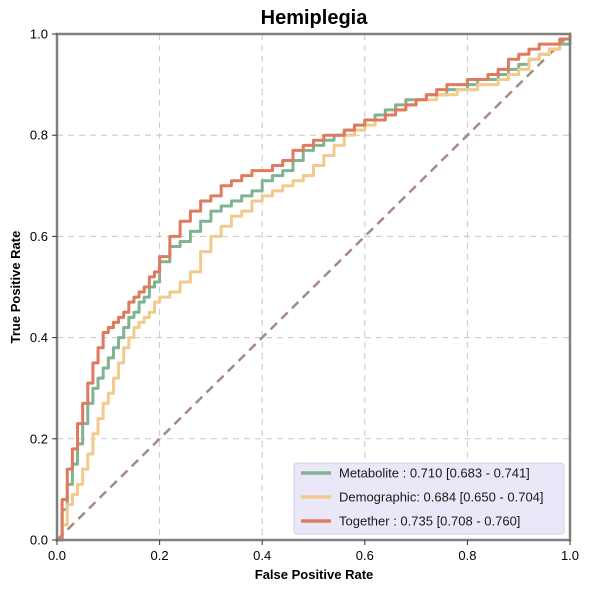  Describe the element at coordinates (39, 540) in the screenshot. I see `y-tick-label: 0.0` at that location.